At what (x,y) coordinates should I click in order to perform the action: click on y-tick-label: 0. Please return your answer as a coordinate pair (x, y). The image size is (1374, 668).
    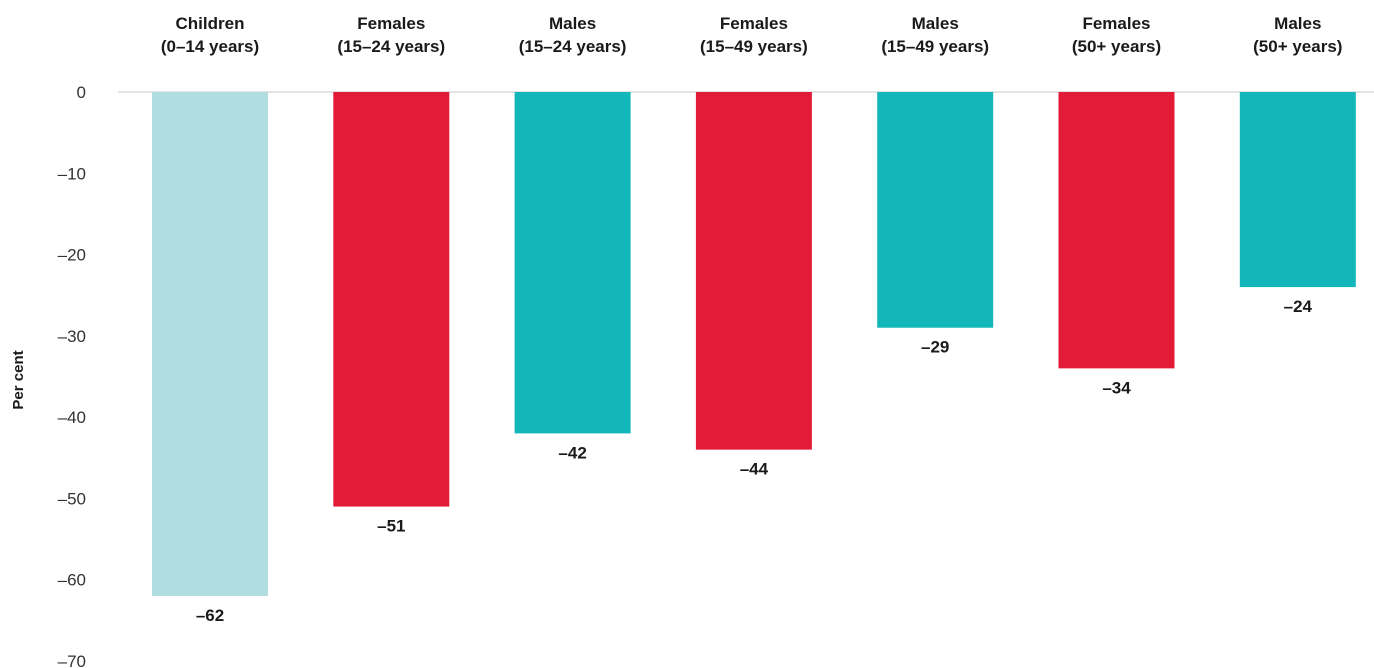
    Looking at the image, I should click on (81, 92).